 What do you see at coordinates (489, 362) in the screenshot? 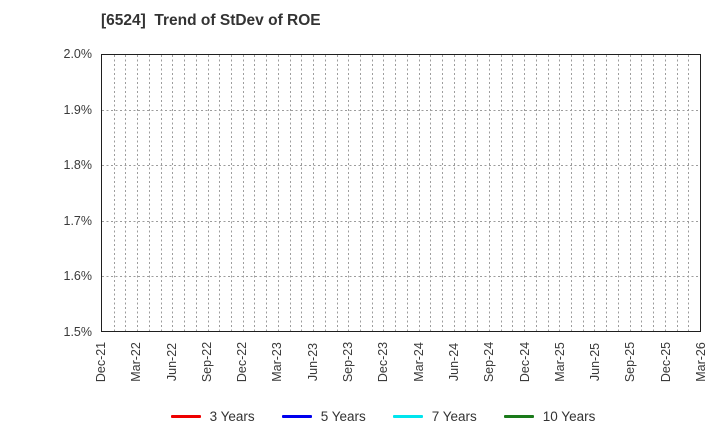
I see `x-tick-label: Sep-24` at bounding box center [489, 362].